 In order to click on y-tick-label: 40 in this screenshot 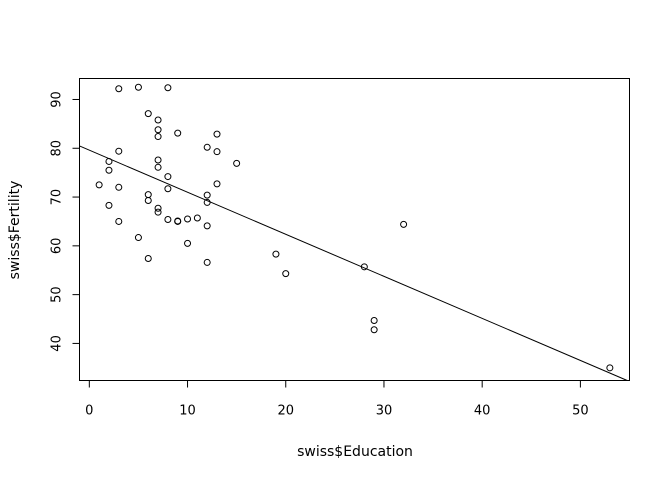, I will do `click(57, 343)`.